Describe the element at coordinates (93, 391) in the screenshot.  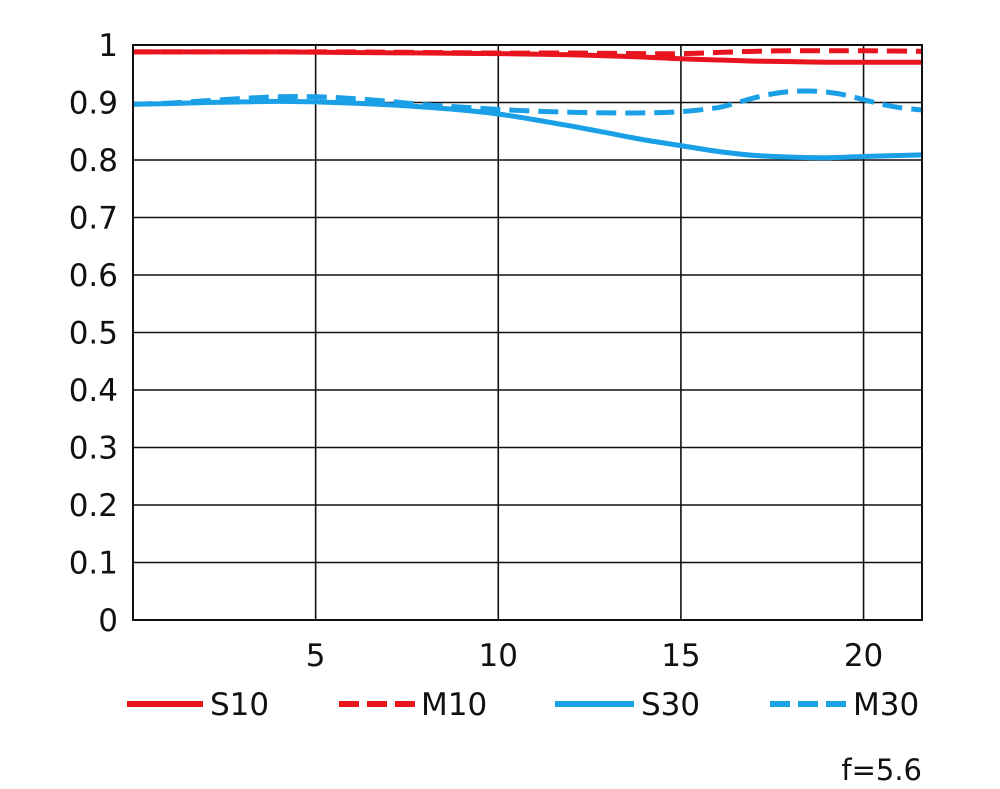
I see `y-tick-label: 0.4` at that location.